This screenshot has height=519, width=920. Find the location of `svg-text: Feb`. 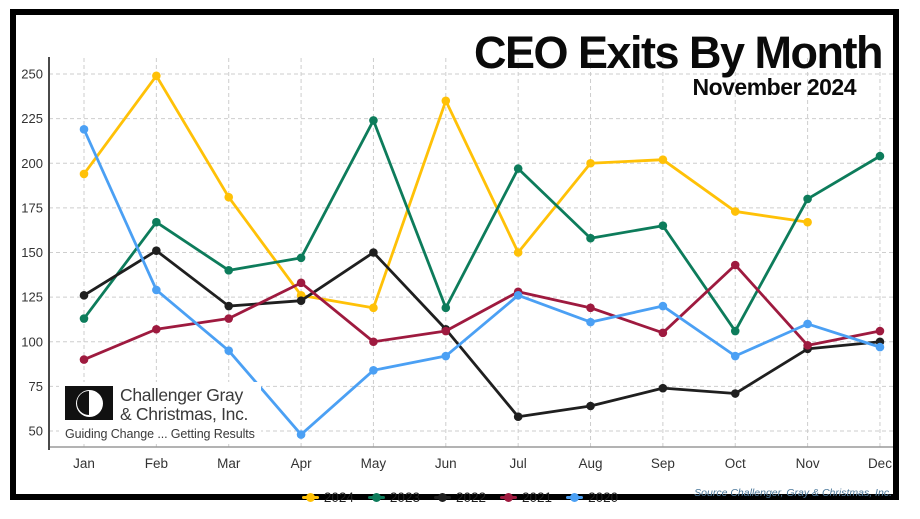

svg-text: Feb is located at coordinates (156, 463).